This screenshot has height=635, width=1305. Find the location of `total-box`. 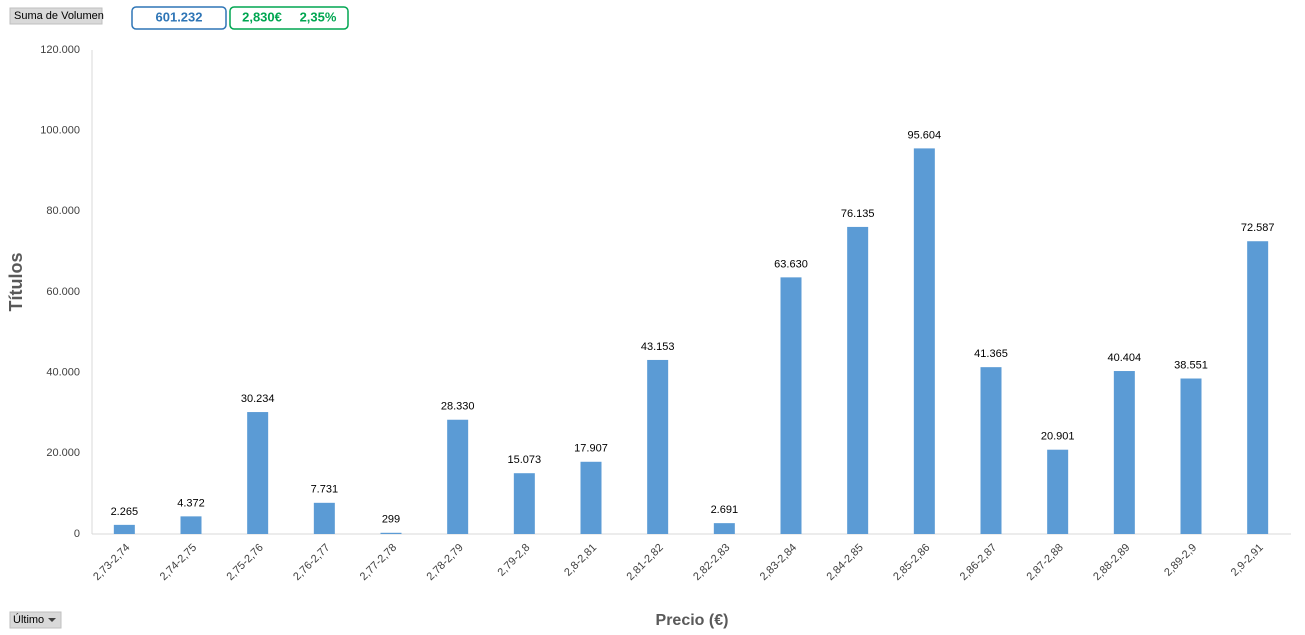

total-box is located at coordinates (179, 18).